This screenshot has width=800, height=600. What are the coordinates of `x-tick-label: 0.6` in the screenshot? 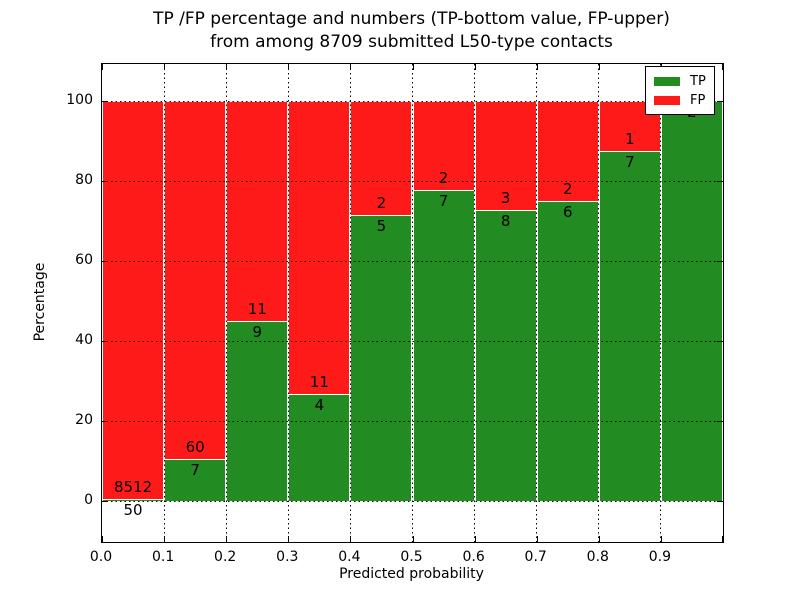 It's located at (473, 557).